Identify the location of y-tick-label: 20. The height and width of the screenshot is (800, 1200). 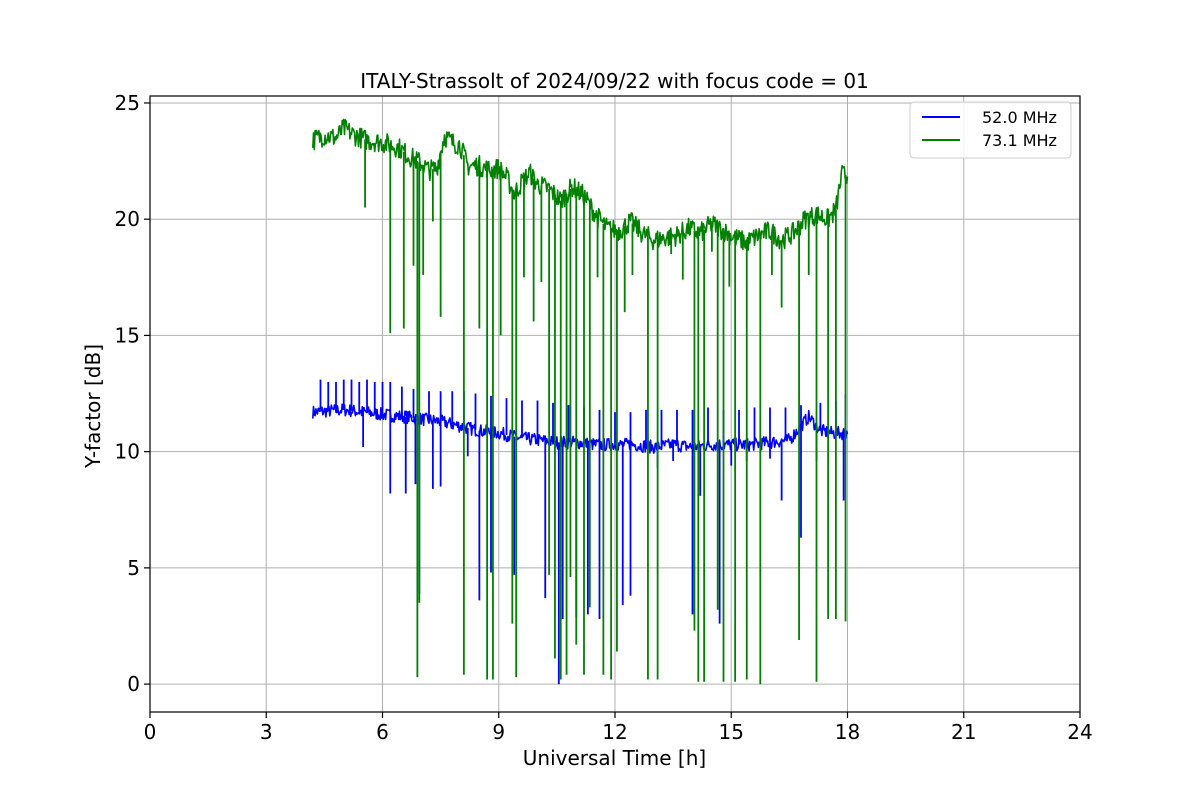
(127, 219).